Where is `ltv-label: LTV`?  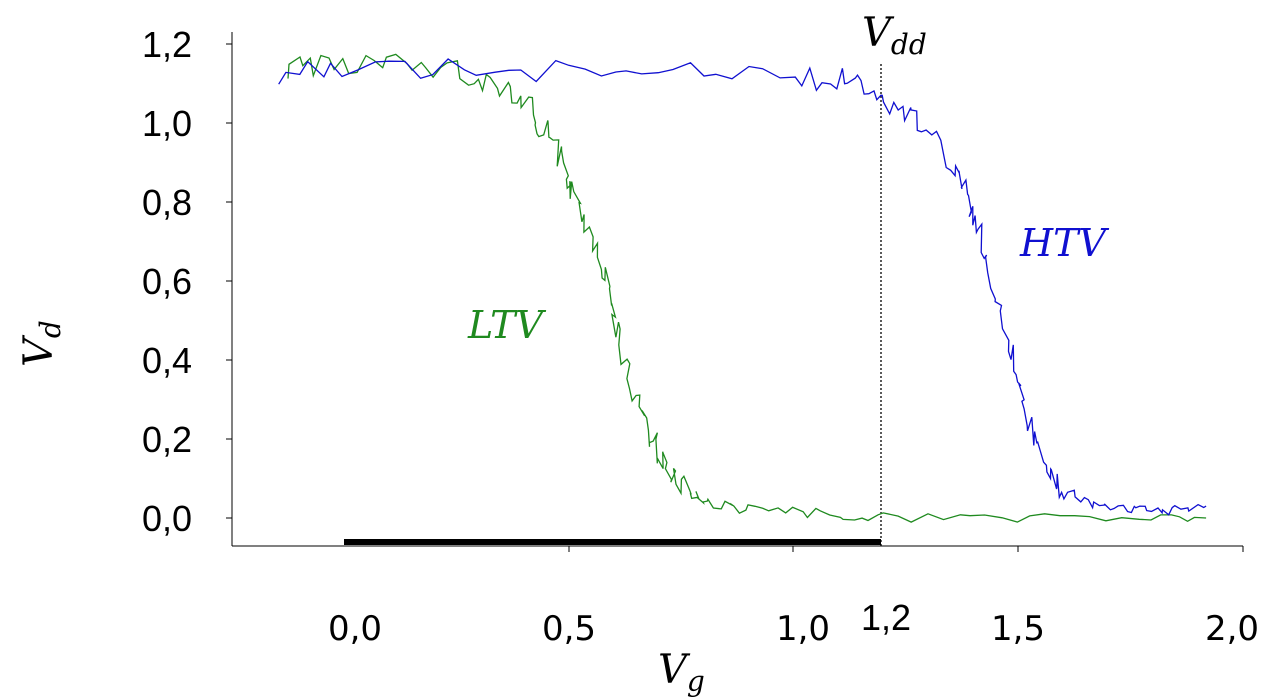 ltv-label: LTV is located at coordinates (506, 325).